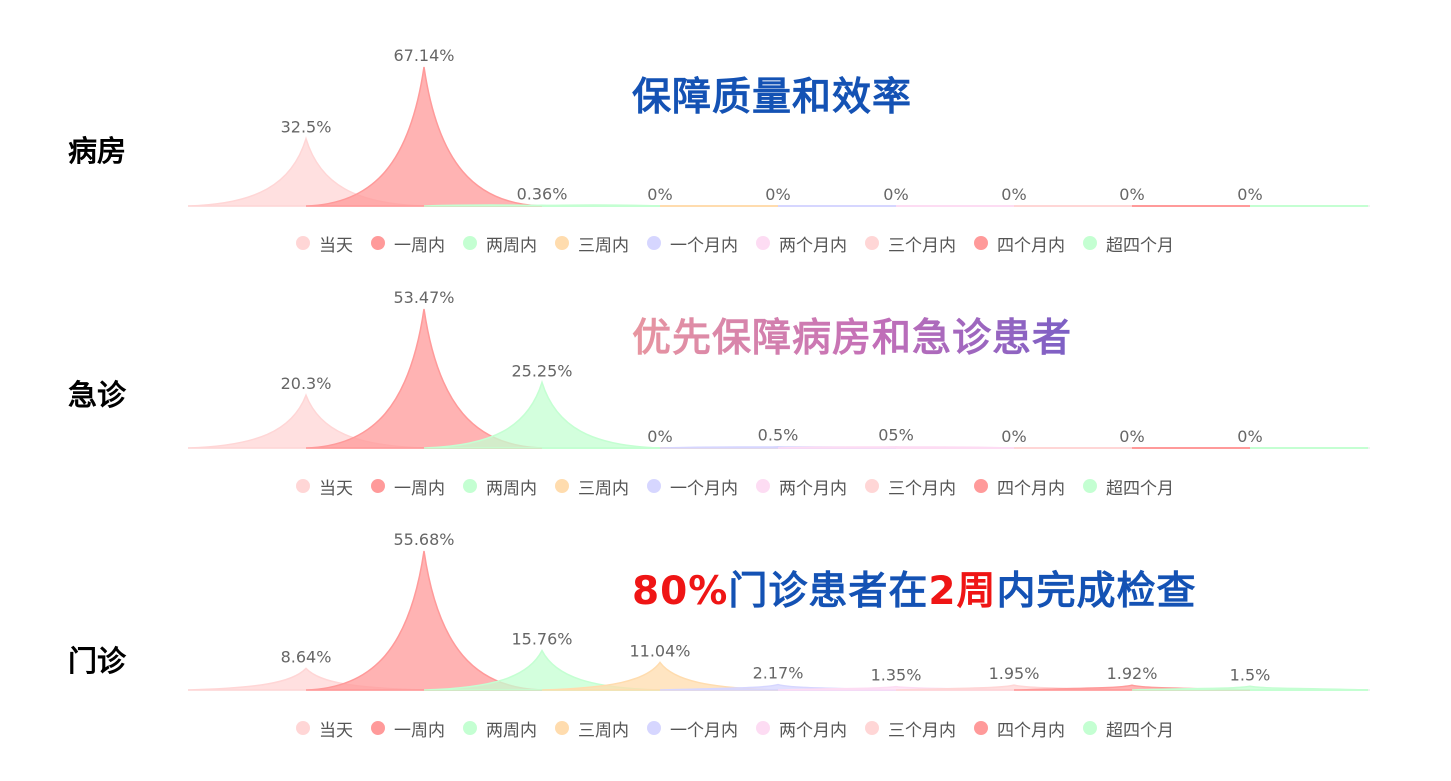 The width and height of the screenshot is (1451, 781). Describe the element at coordinates (1250, 674) in the screenshot. I see `value-label-超四个月: 1.5%` at that location.